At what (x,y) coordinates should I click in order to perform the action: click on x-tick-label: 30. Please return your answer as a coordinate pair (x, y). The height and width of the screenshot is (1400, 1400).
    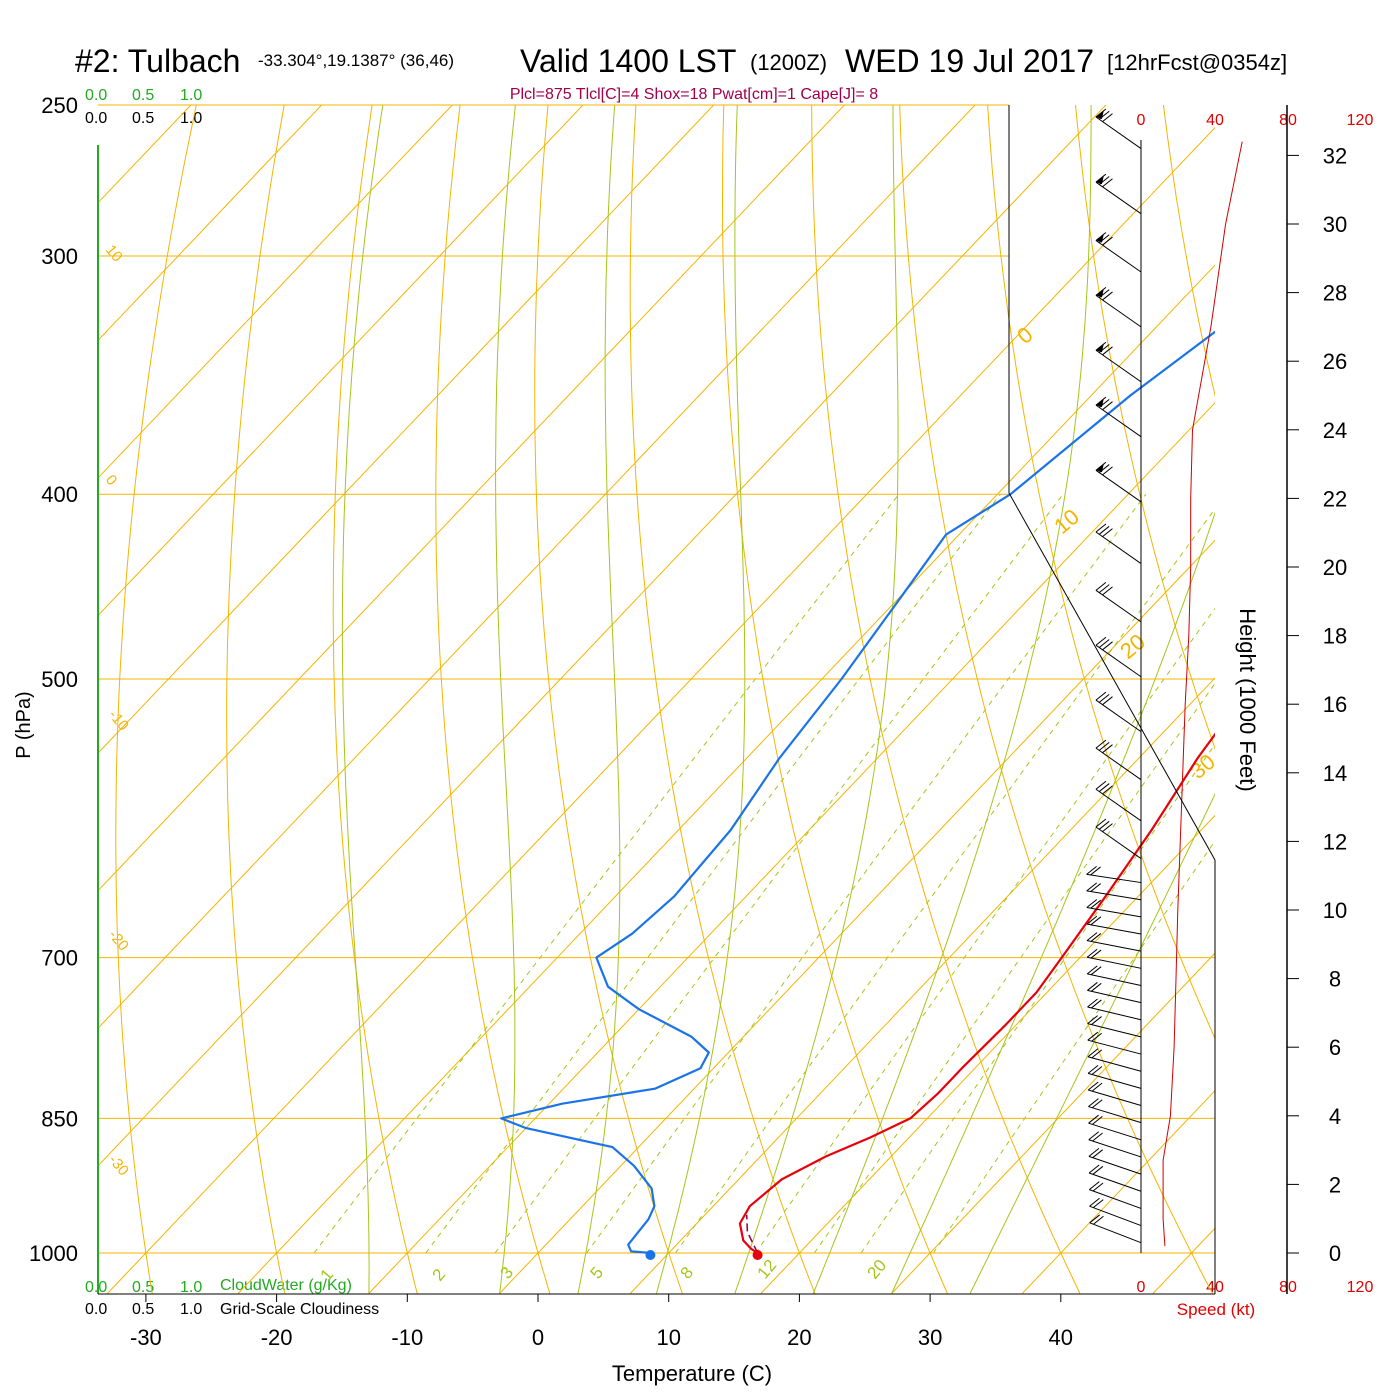
    Looking at the image, I should click on (930, 1337).